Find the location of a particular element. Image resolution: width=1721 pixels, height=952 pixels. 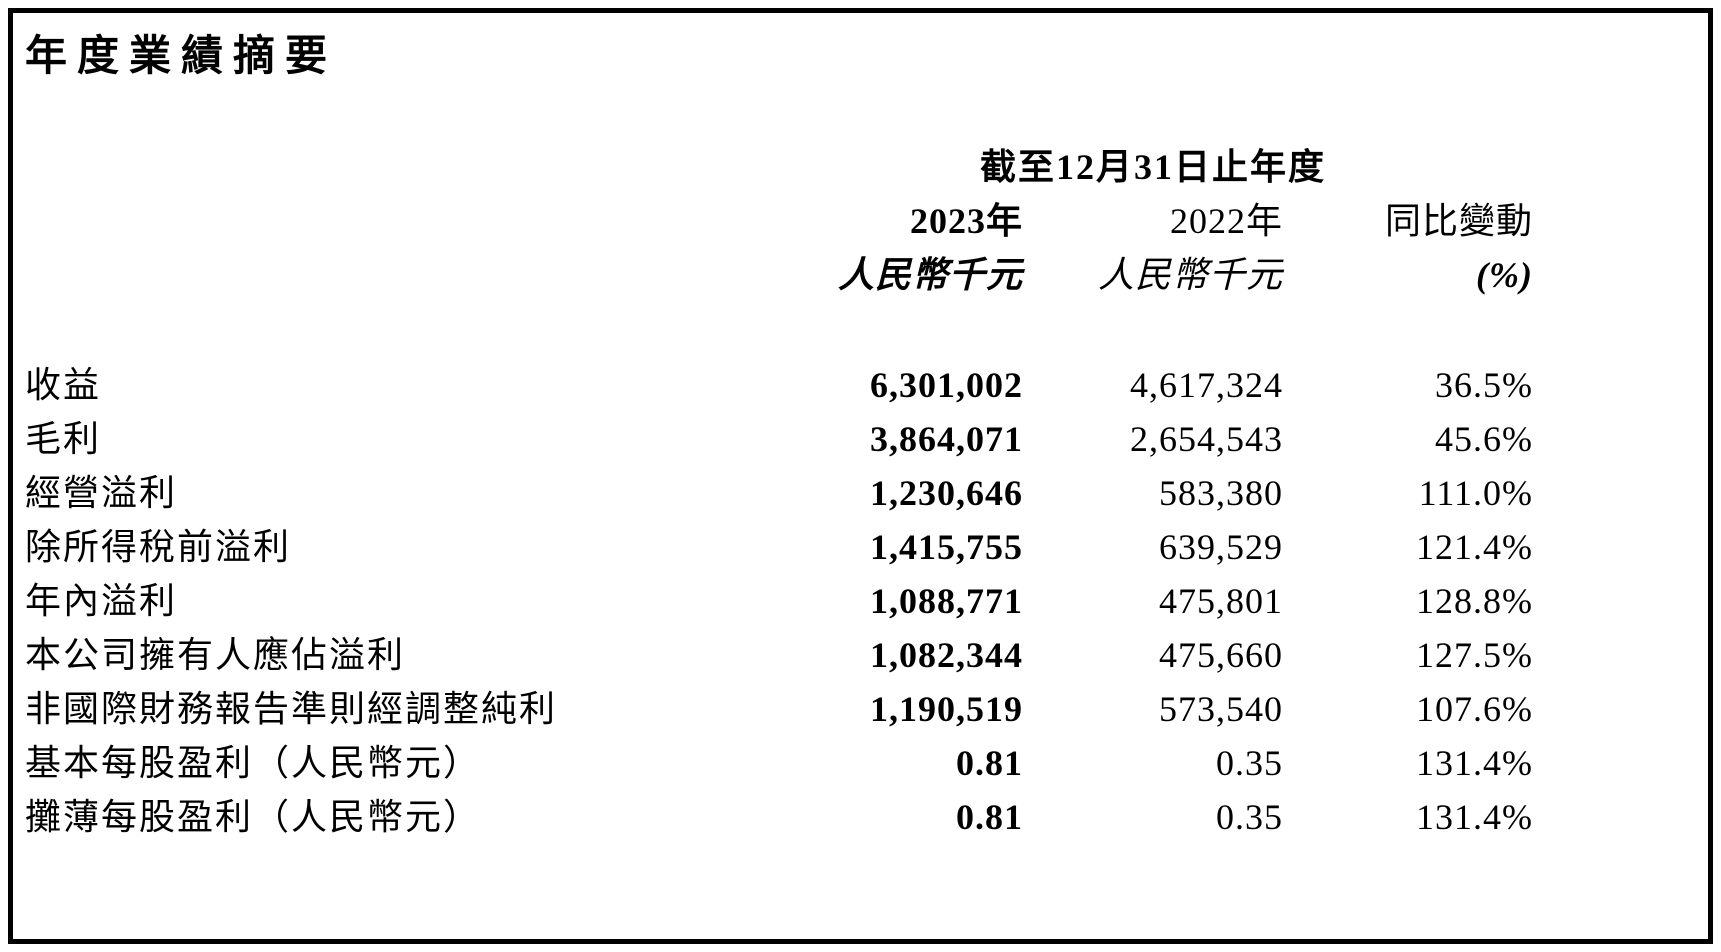

row-label: 年內溢利 is located at coordinates (101, 601).